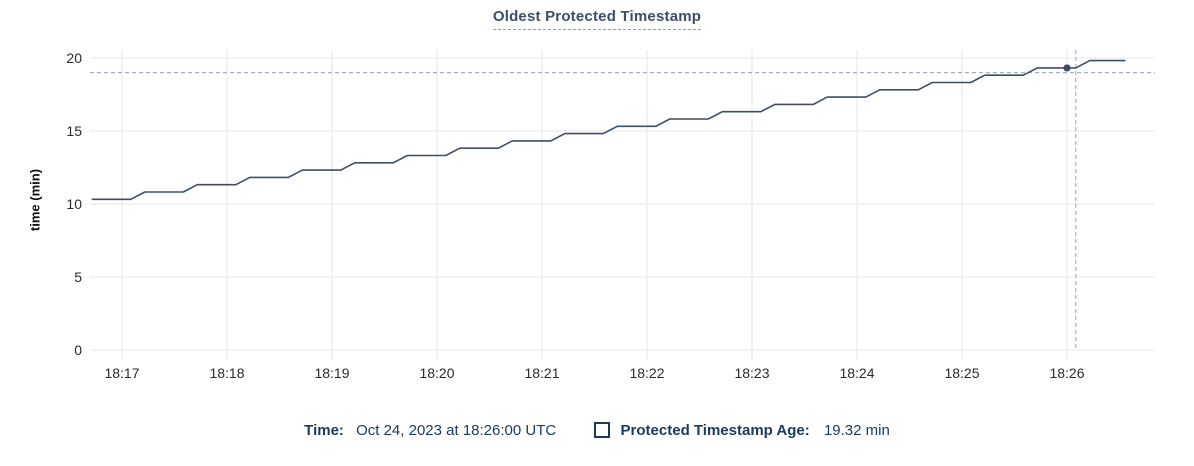 This screenshot has width=1194, height=466. What do you see at coordinates (226, 373) in the screenshot?
I see `x-tick-label: 18:18` at bounding box center [226, 373].